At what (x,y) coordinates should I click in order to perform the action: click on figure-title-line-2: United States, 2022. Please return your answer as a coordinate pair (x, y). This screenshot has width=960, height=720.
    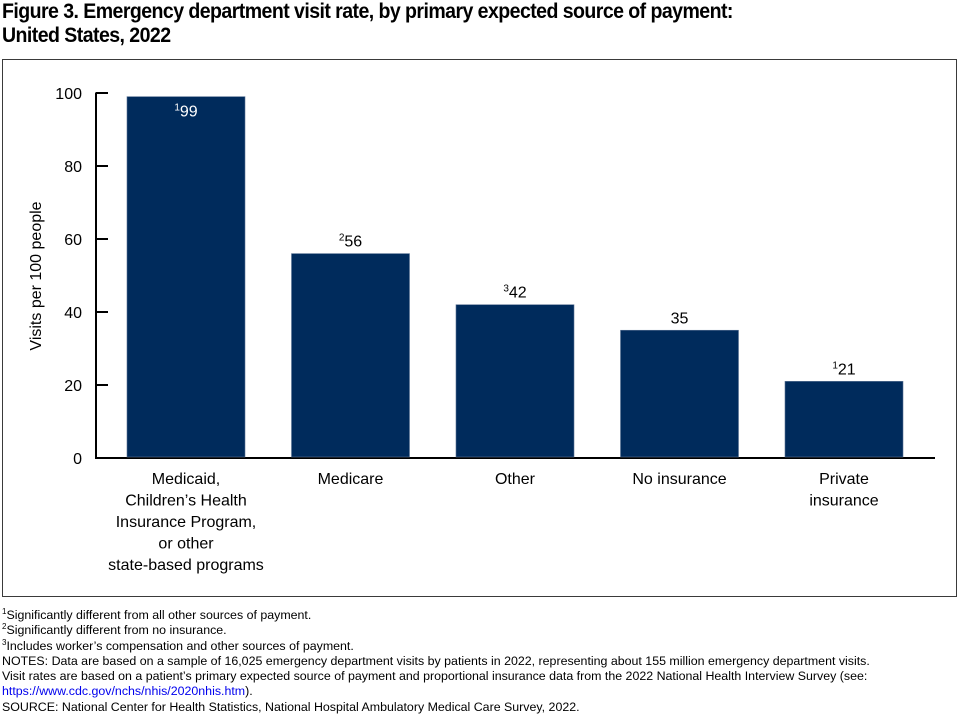
    Looking at the image, I should click on (86, 35).